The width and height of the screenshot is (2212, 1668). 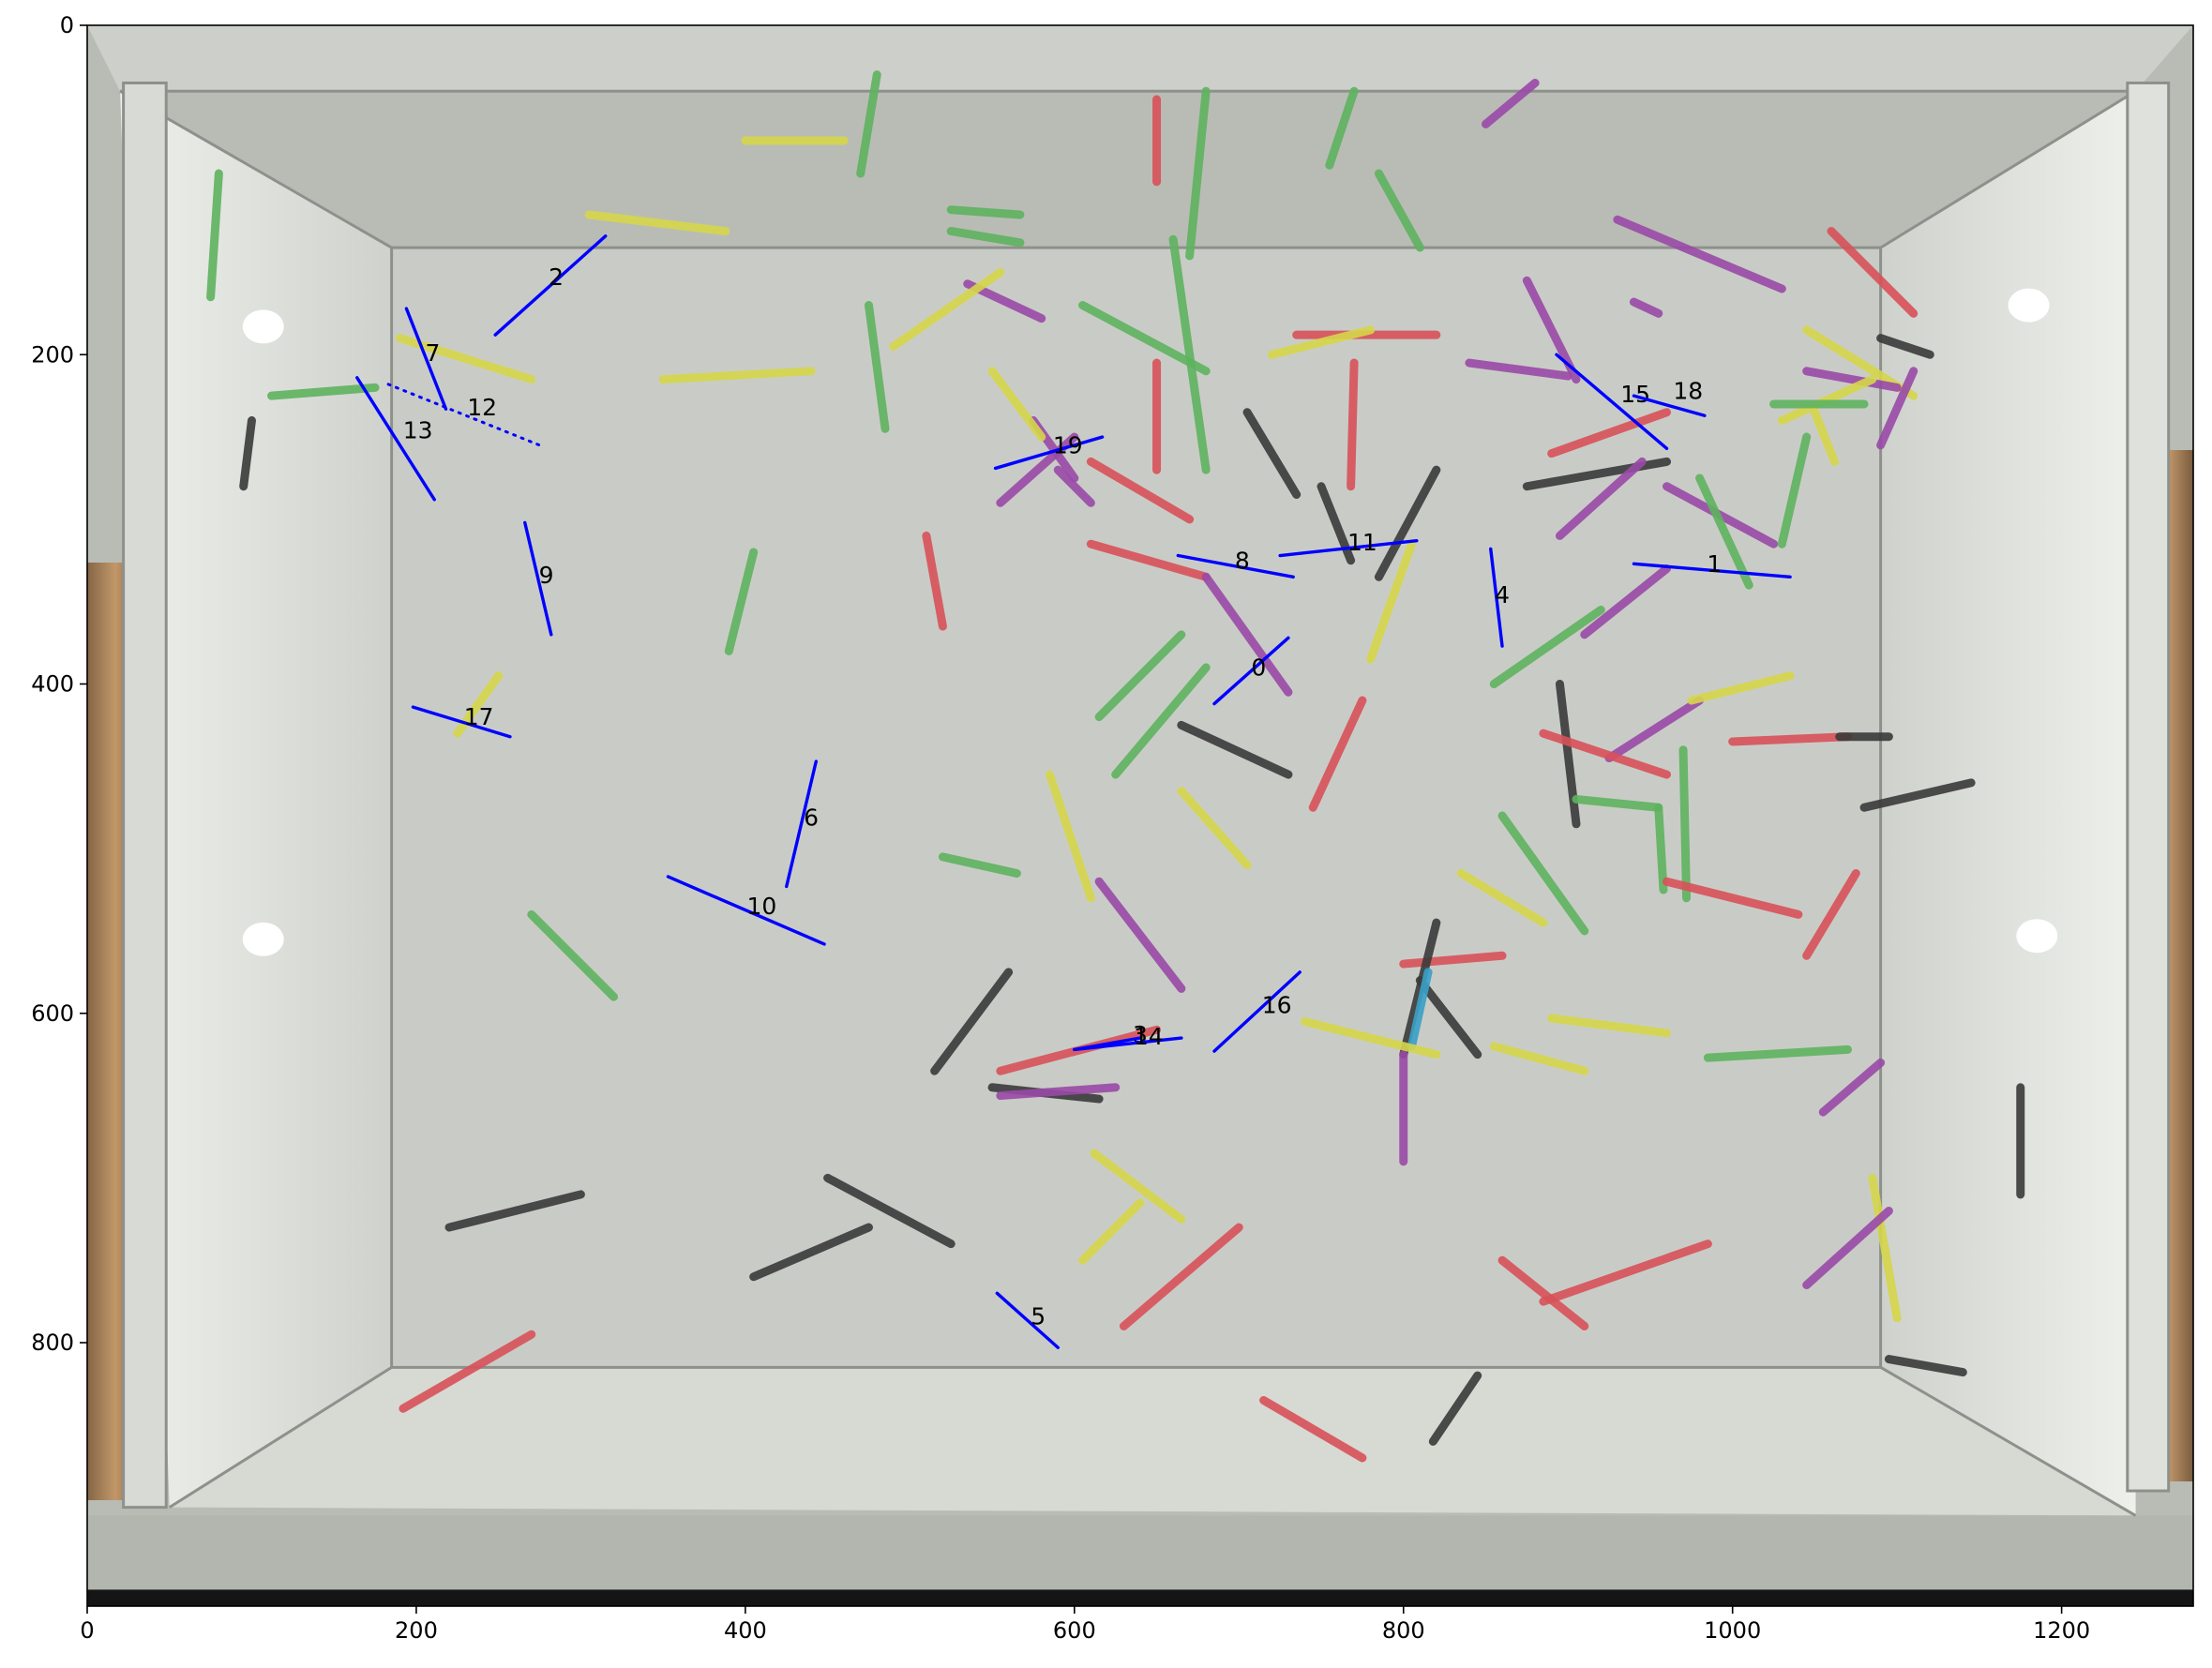 I want to click on detection-label: 18, so click(x=1688, y=390).